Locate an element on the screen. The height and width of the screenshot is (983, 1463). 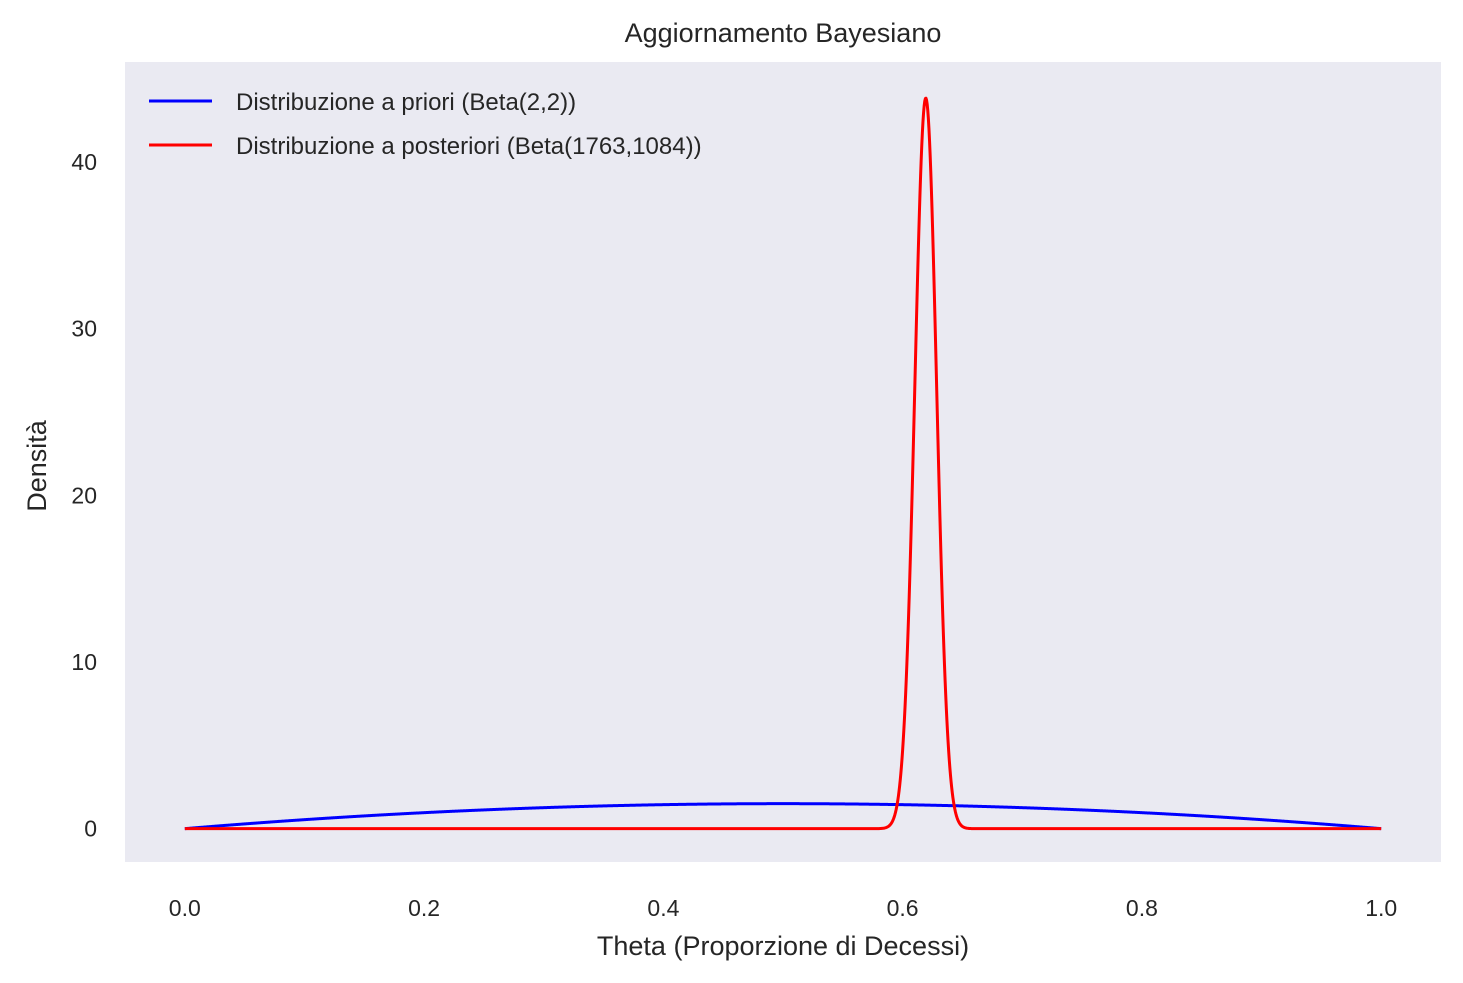
x-axis-label: Theta (Proporzione di Decessi) is located at coordinates (783, 946).